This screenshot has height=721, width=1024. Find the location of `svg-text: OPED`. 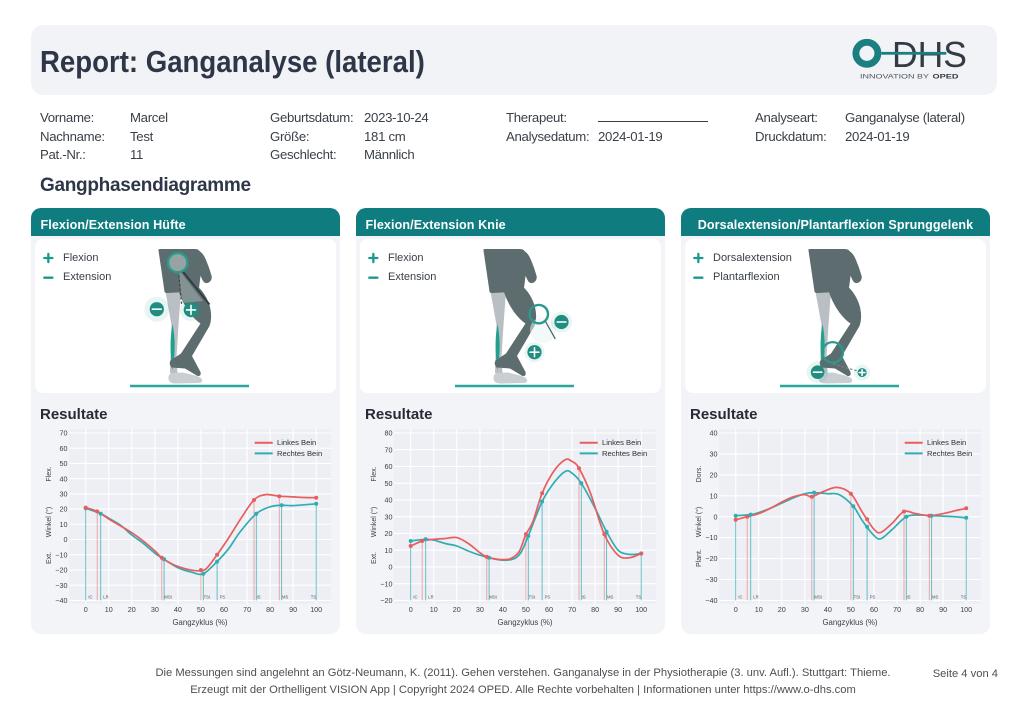

svg-text: OPED is located at coordinates (946, 77).